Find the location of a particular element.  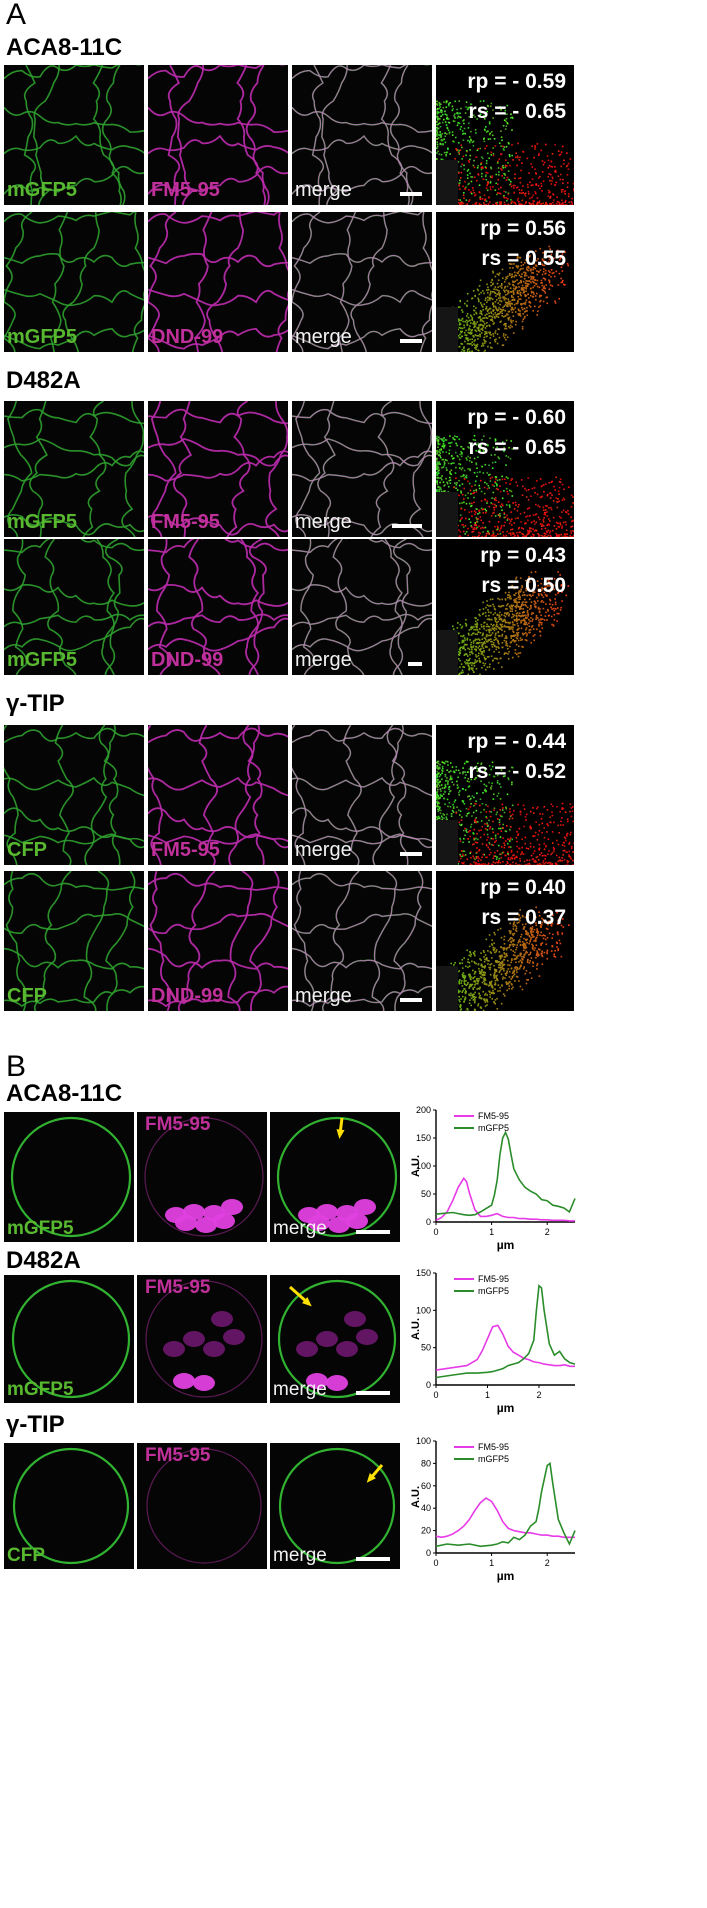

magenta-channel-image: FM5-95 is located at coordinates (202, 1506).